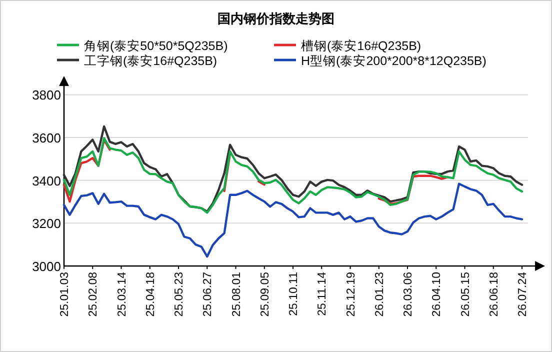  What do you see at coordinates (236, 294) in the screenshot?
I see `x-tick-label: 25.08.01` at bounding box center [236, 294].